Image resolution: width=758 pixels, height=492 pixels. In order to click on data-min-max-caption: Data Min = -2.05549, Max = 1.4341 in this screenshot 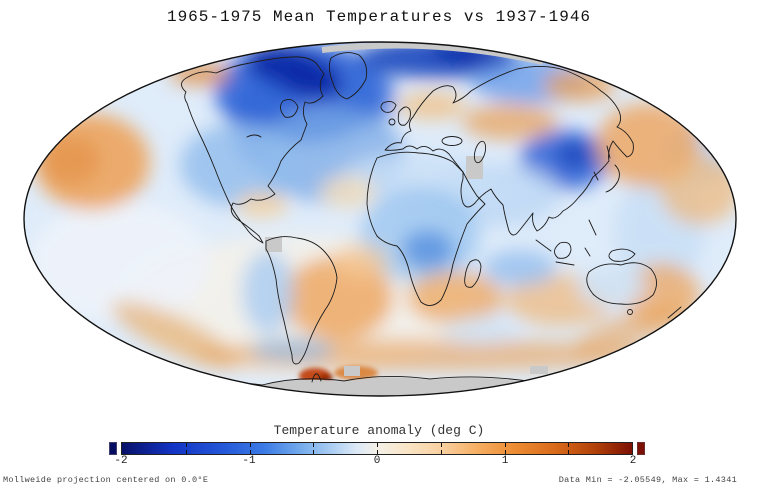, I will do `click(647, 480)`.